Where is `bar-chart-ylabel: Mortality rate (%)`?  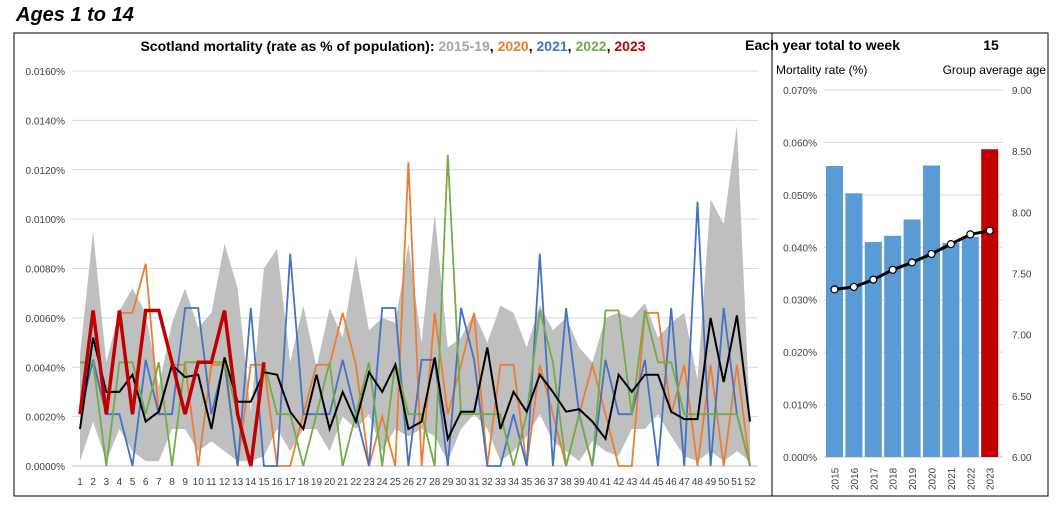
bar-chart-ylabel: Mortality rate (%) is located at coordinates (821, 70).